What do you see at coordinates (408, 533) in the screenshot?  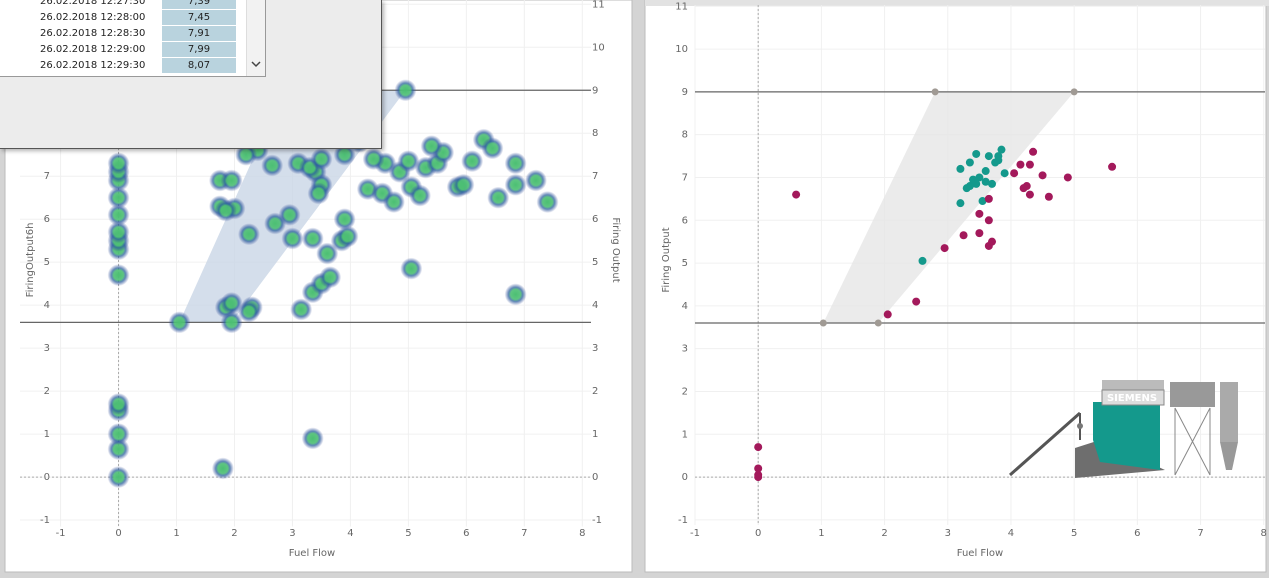 I see `x-tick-label: 5` at bounding box center [408, 533].